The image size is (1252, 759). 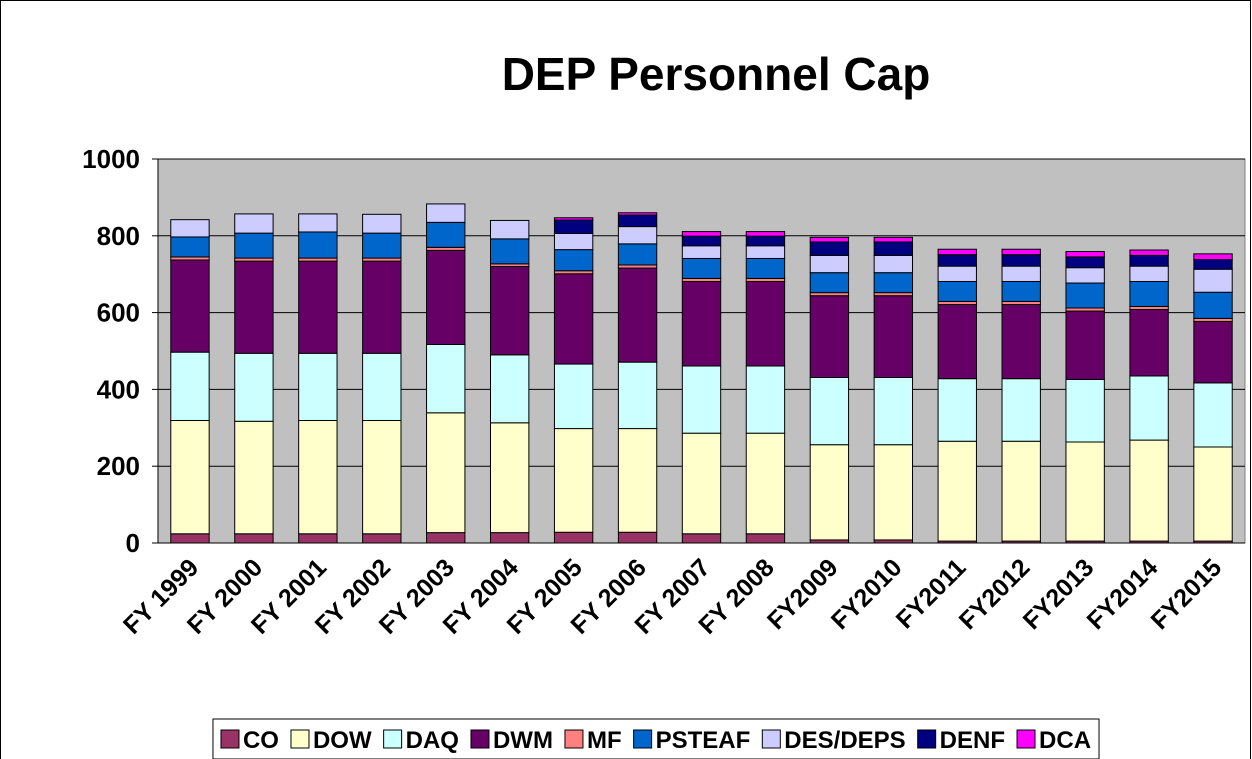 What do you see at coordinates (432, 740) in the screenshot?
I see `legend-label: DAQ` at bounding box center [432, 740].